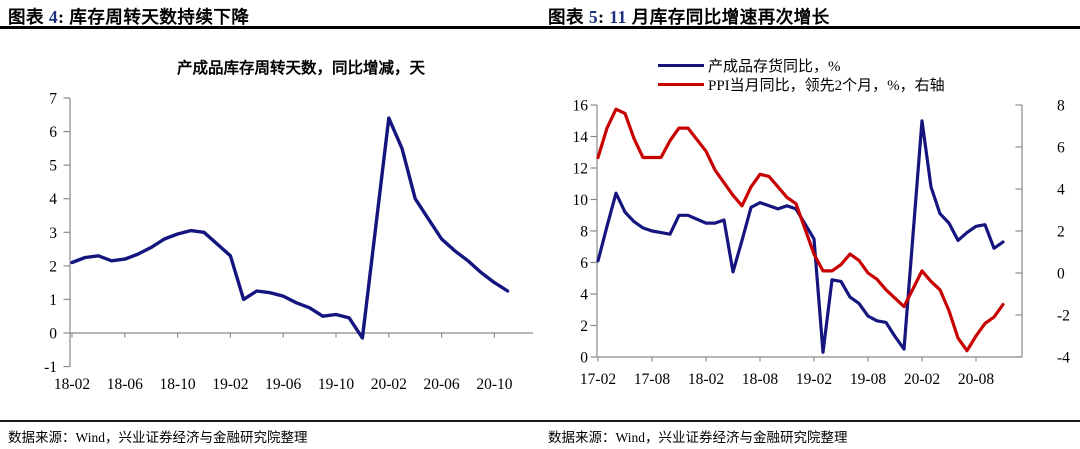 The width and height of the screenshot is (1080, 449). What do you see at coordinates (618, 17) in the screenshot?
I see `figure-5-title-highlight: 11` at bounding box center [618, 17].